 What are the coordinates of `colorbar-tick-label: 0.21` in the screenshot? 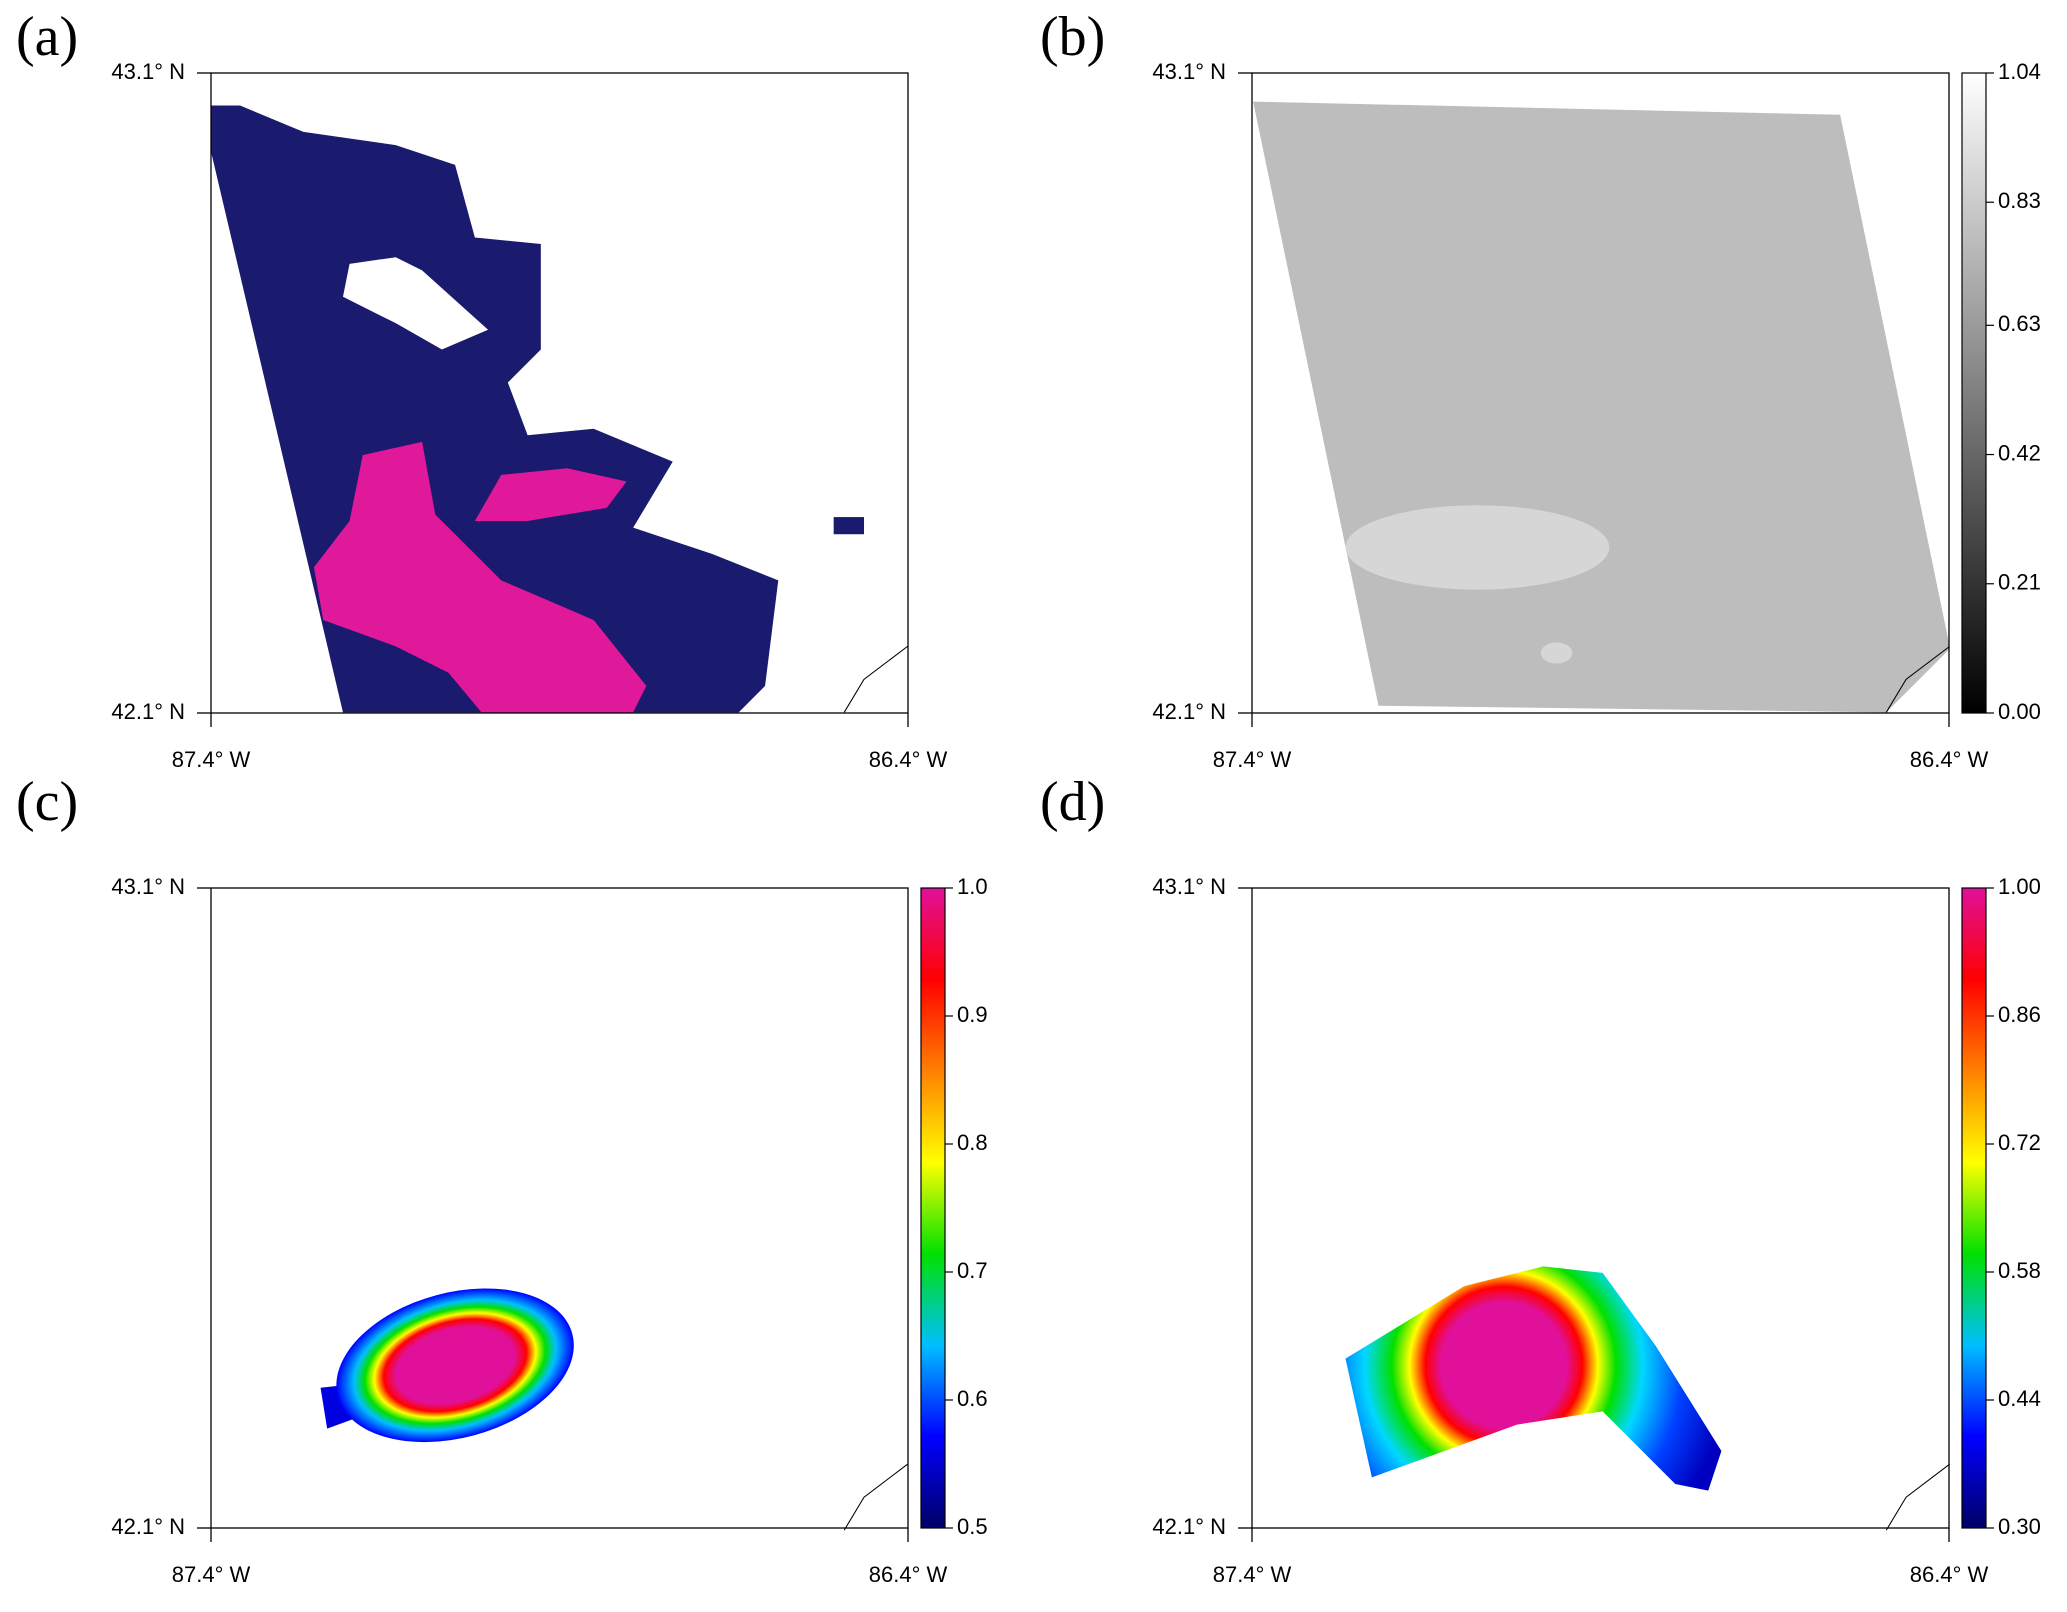 It's located at (2019, 582).